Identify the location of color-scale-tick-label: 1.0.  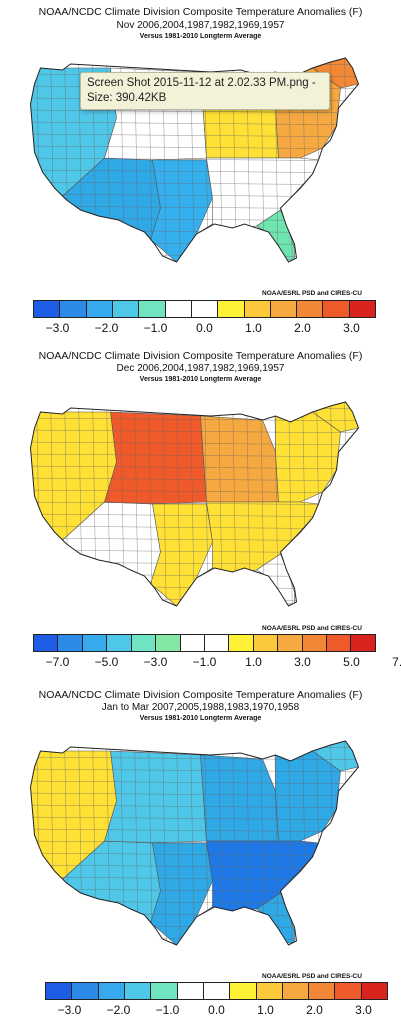
(265, 1010).